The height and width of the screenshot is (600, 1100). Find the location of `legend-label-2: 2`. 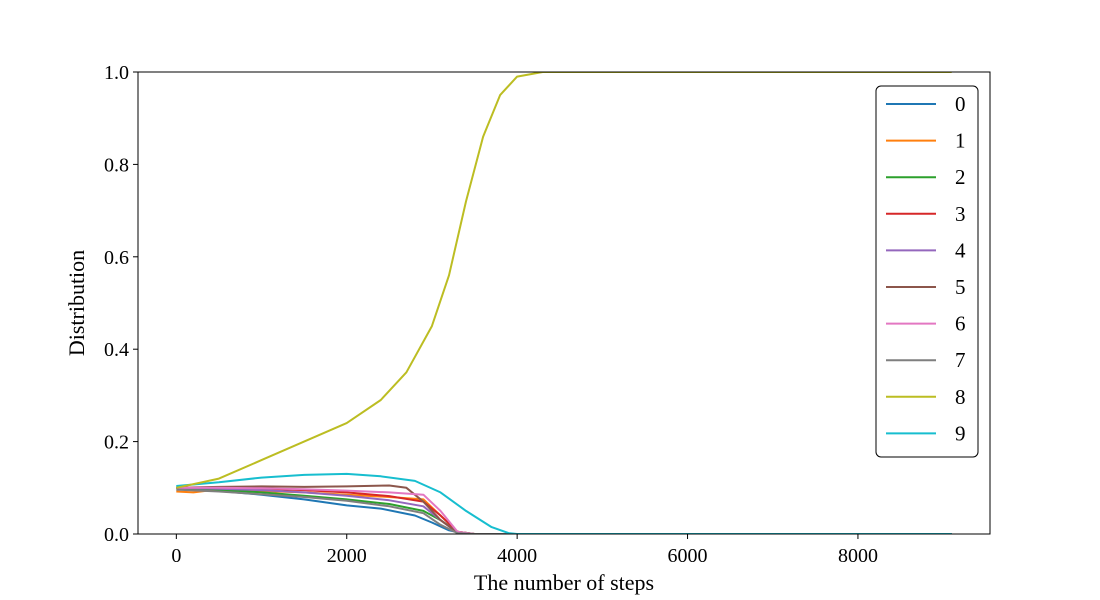

legend-label-2: 2 is located at coordinates (960, 177).